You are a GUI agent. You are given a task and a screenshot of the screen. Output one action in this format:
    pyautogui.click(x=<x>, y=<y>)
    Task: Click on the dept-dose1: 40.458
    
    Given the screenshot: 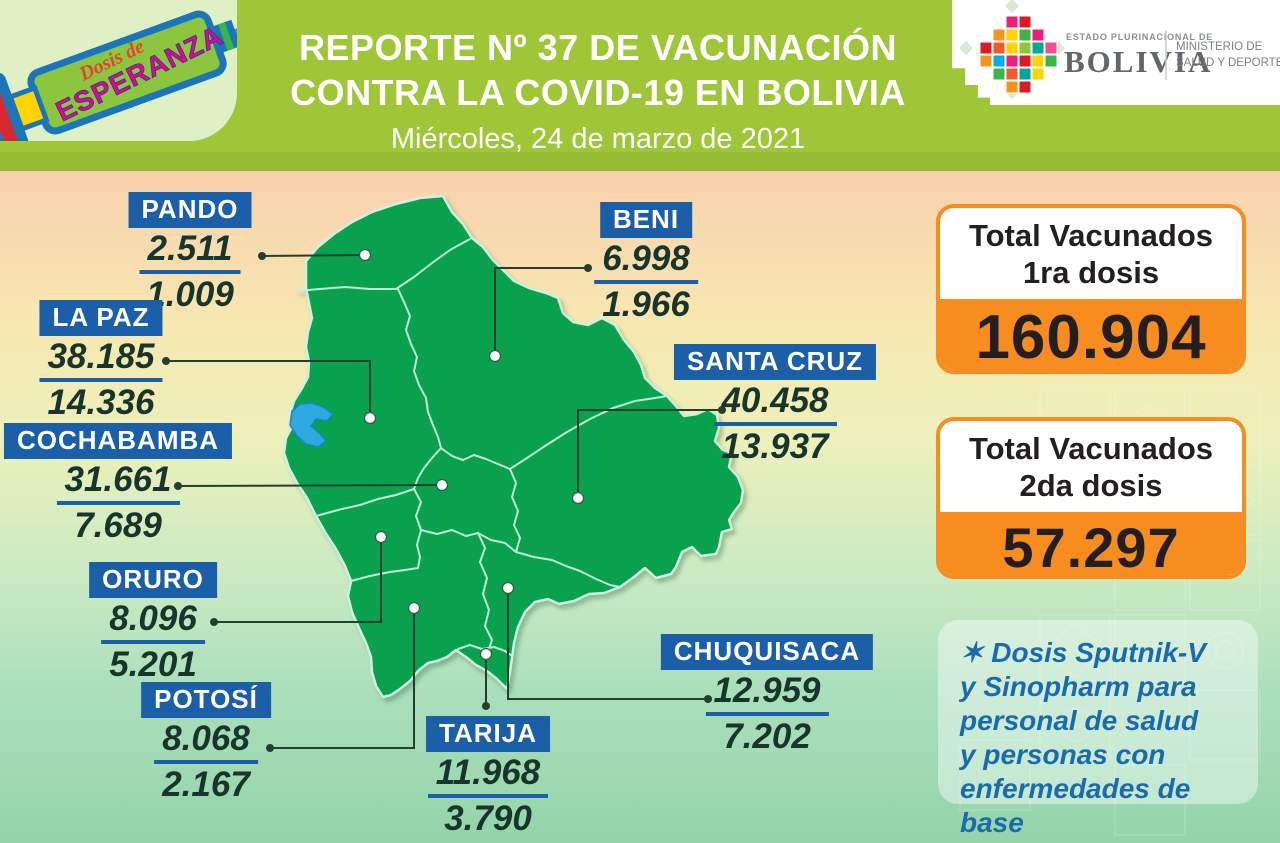 What is the action you would take?
    pyautogui.click(x=775, y=404)
    